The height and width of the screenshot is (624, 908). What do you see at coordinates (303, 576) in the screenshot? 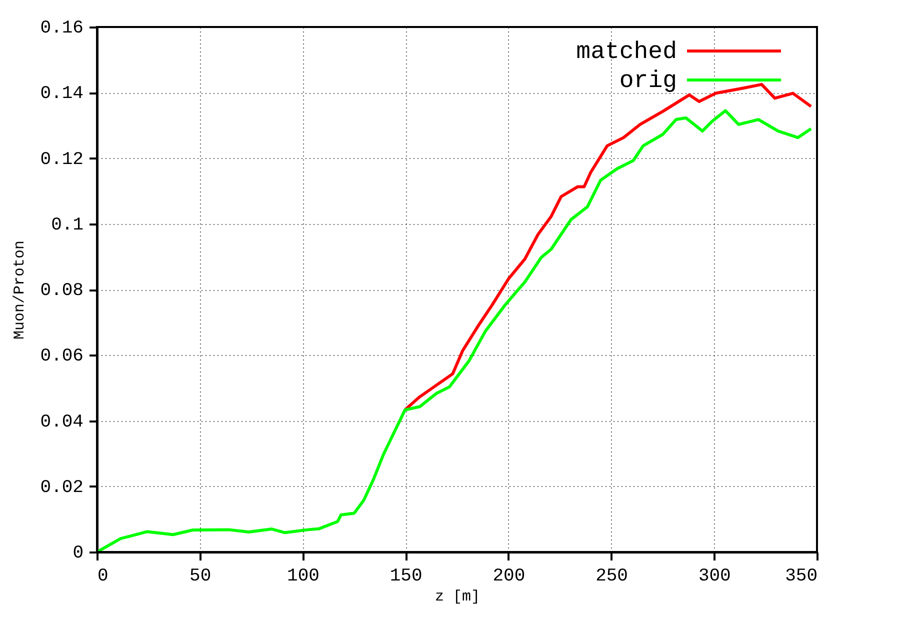
I see `x-tick-label: 100` at bounding box center [303, 576].